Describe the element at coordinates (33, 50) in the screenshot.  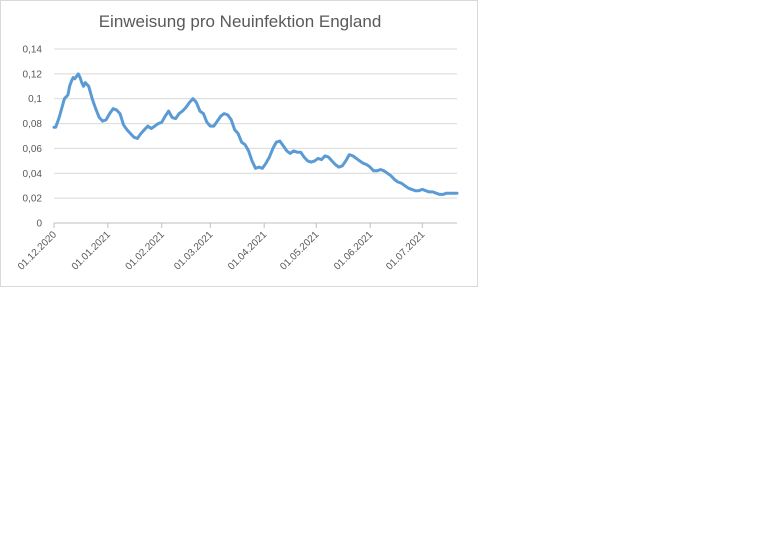
I see `y-tick-label: 0,14` at that location.